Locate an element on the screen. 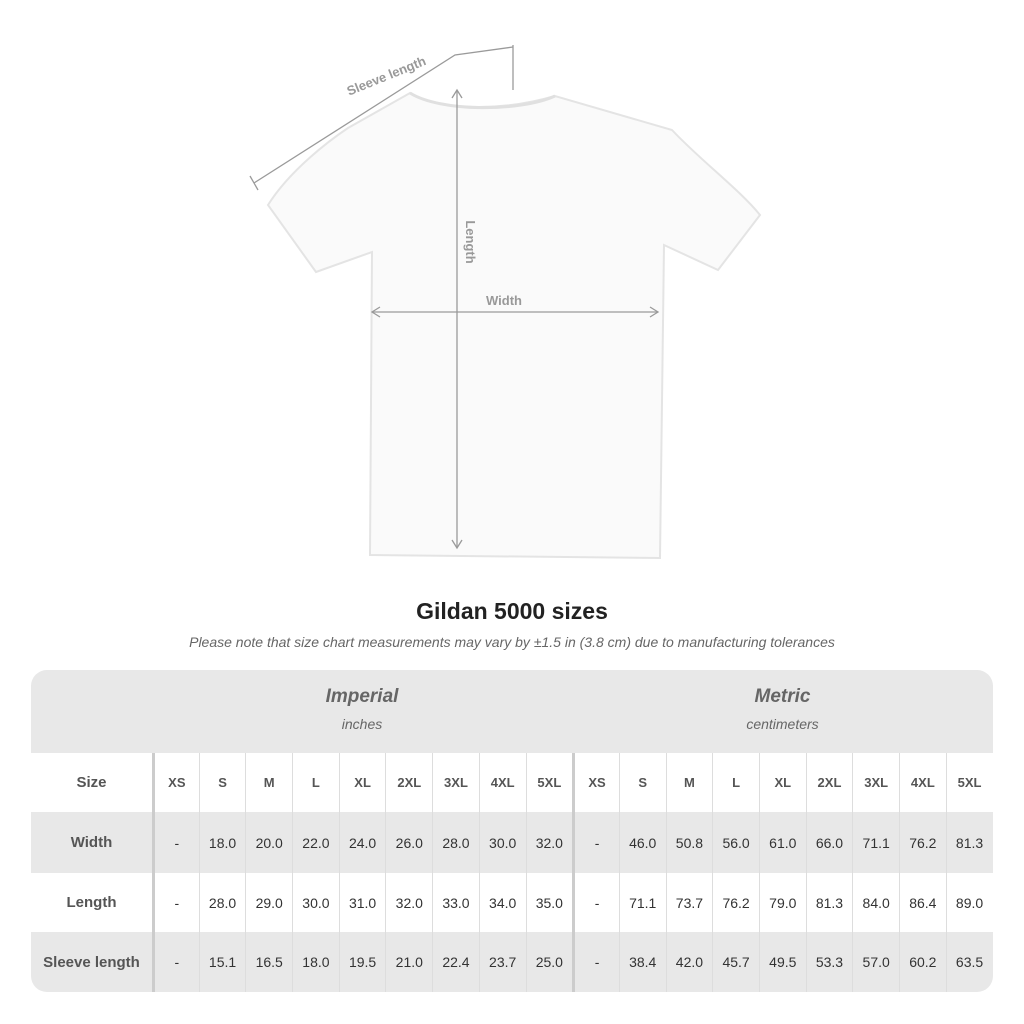 The height and width of the screenshot is (1024, 1024). metric-group-header: Metric centimeters is located at coordinates (782, 709).